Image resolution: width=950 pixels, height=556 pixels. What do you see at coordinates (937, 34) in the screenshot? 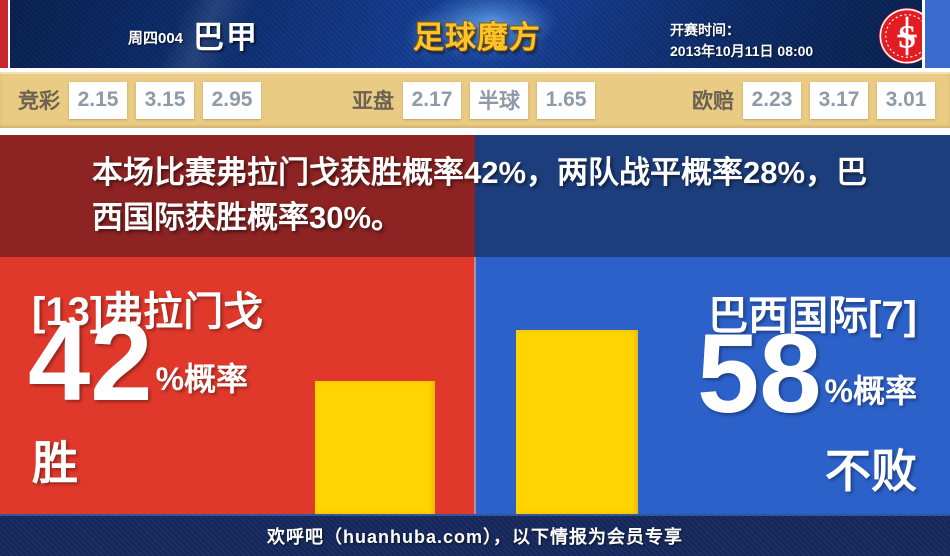
I see `away-color-accent-strip` at bounding box center [937, 34].